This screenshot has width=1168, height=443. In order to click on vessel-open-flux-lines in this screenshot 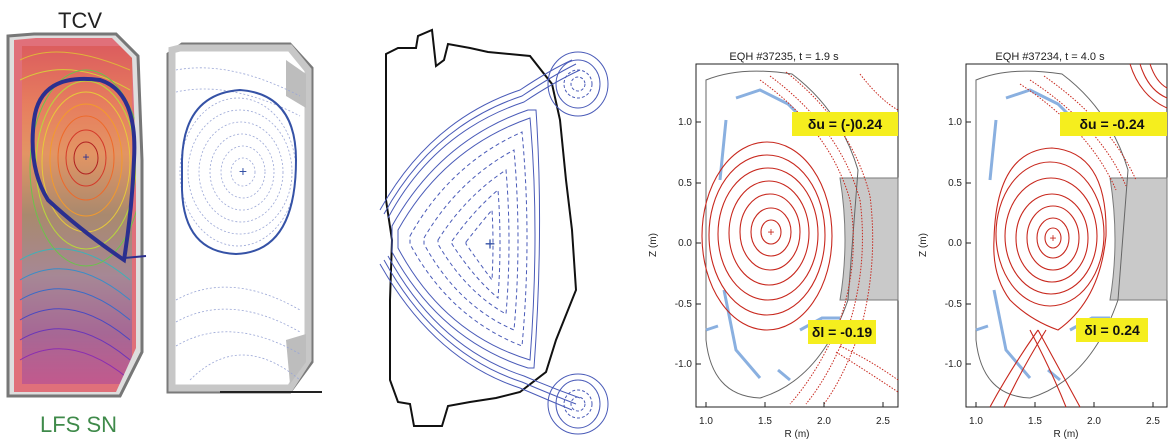, I will do `click(238, 224)`.